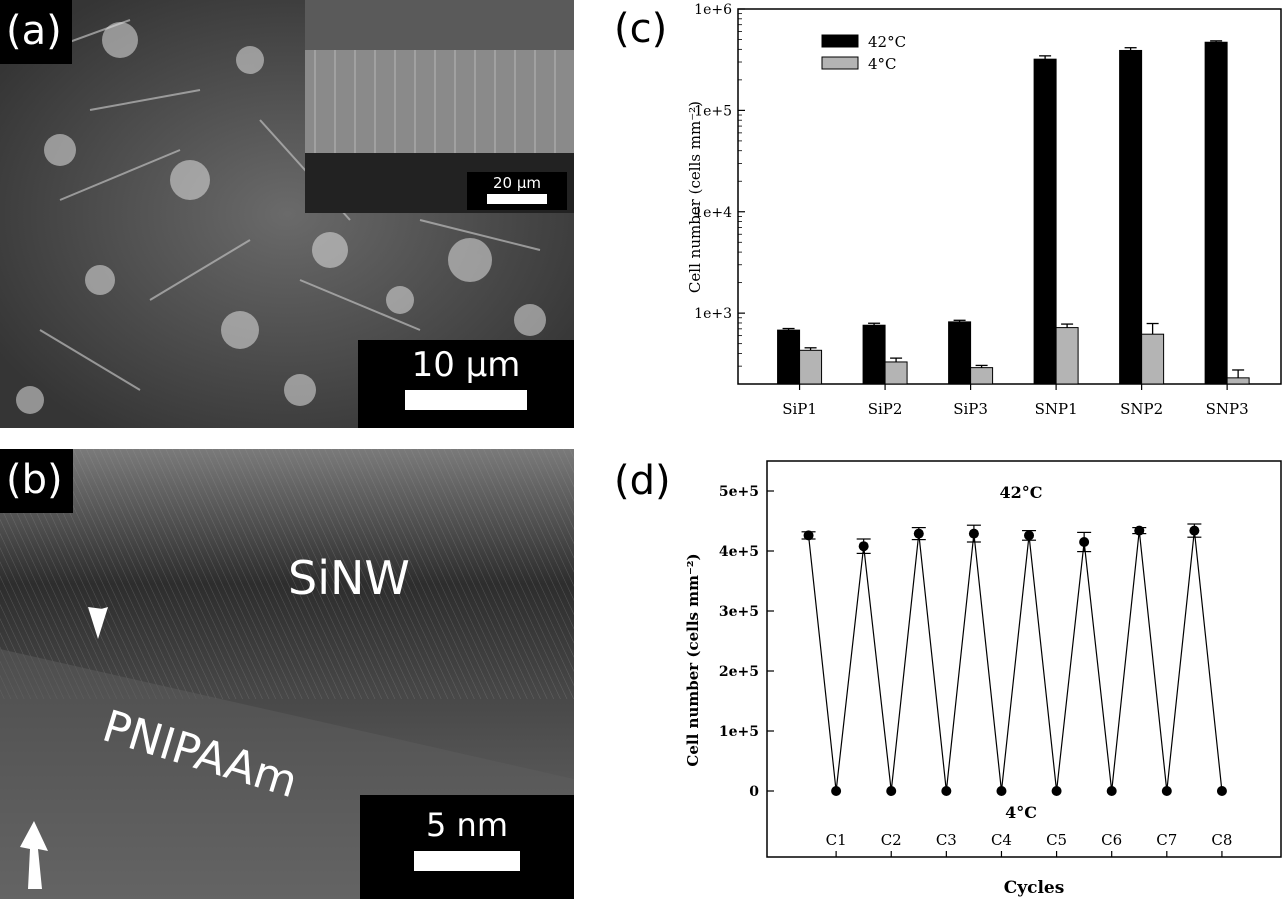  I want to click on y-tick-label-c: 1e+3, so click(713, 314).